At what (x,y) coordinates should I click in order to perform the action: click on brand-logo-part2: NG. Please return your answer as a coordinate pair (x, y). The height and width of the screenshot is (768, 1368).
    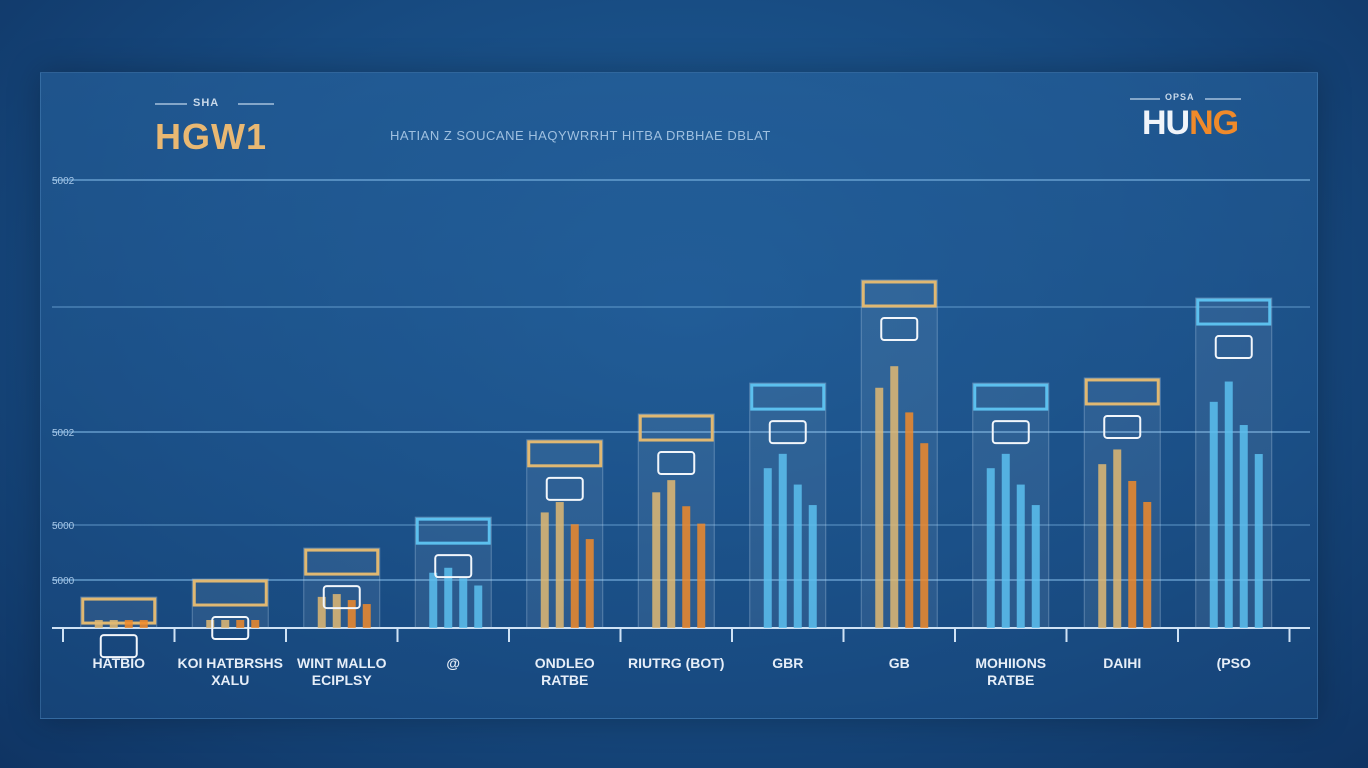
    Looking at the image, I should click on (1214, 123).